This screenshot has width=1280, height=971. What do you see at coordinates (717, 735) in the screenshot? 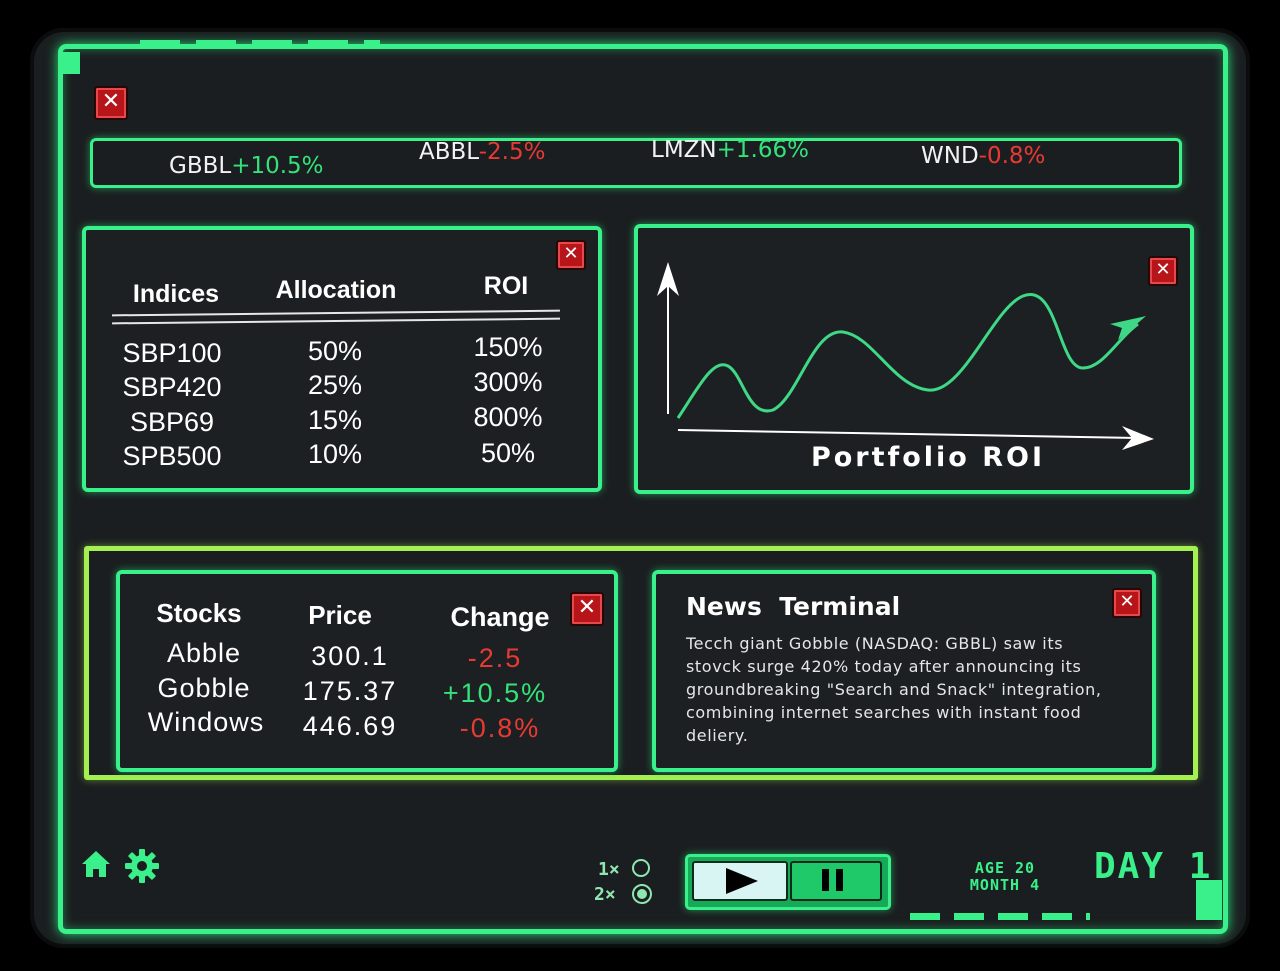
I see `news-line: deliery.` at bounding box center [717, 735].